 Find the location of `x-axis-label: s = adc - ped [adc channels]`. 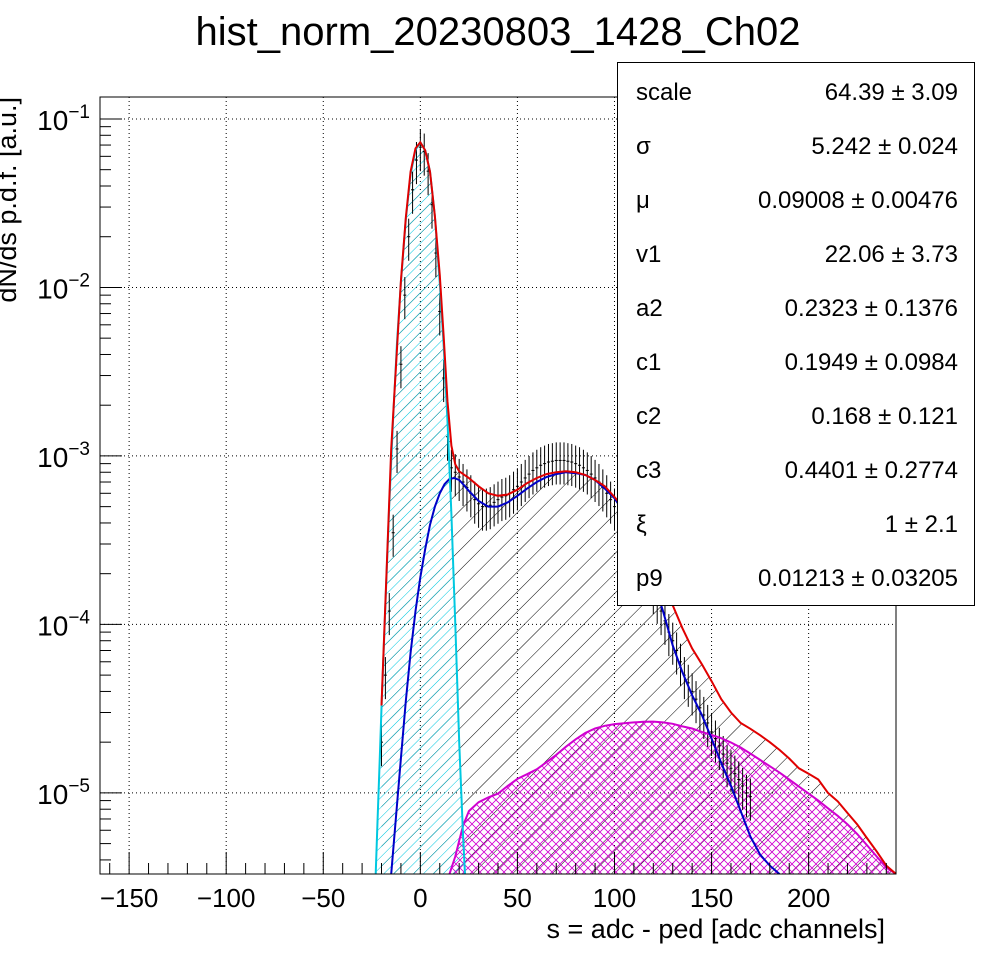

x-axis-label: s = adc - ped [adc channels] is located at coordinates (716, 929).